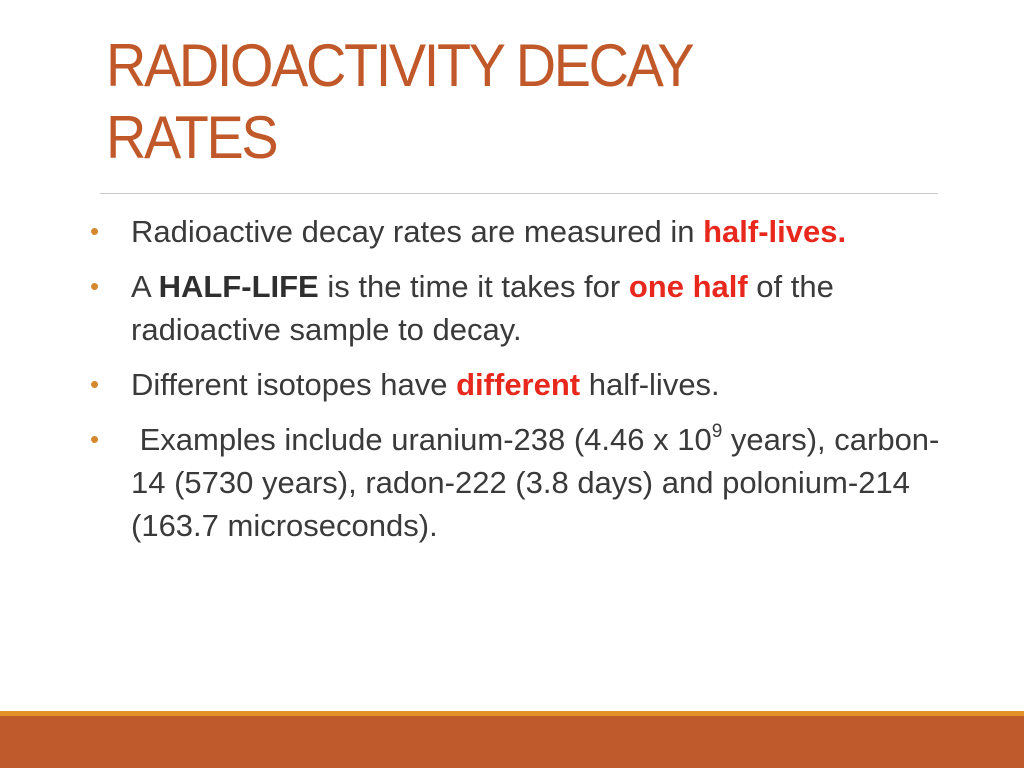 This screenshot has width=1024, height=768. What do you see at coordinates (512, 713) in the screenshot?
I see `footer-accent-line` at bounding box center [512, 713].